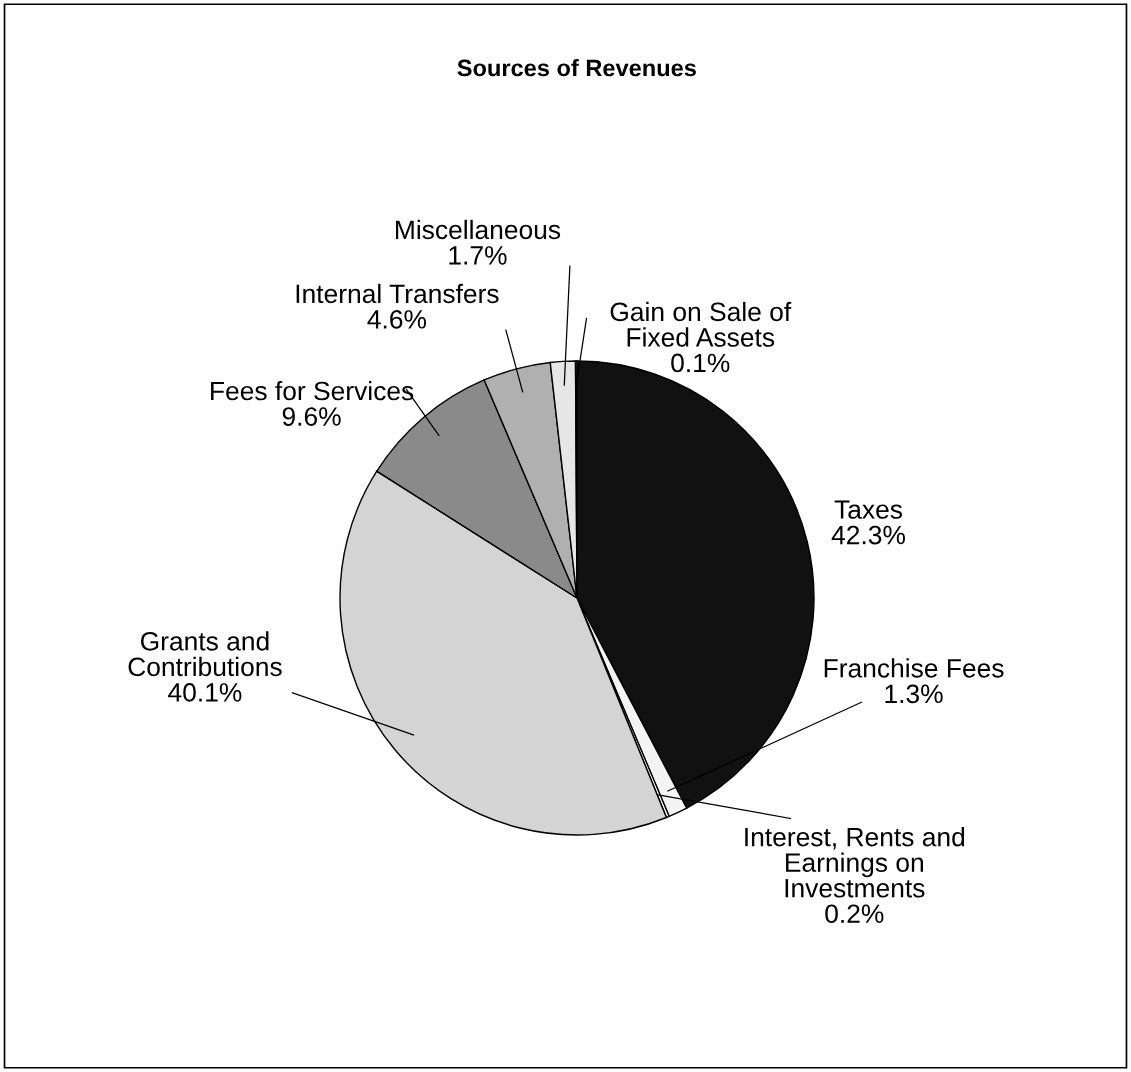 This screenshot has width=1131, height=1072. What do you see at coordinates (397, 293) in the screenshot?
I see `slice-label: Internal Transfers` at bounding box center [397, 293].